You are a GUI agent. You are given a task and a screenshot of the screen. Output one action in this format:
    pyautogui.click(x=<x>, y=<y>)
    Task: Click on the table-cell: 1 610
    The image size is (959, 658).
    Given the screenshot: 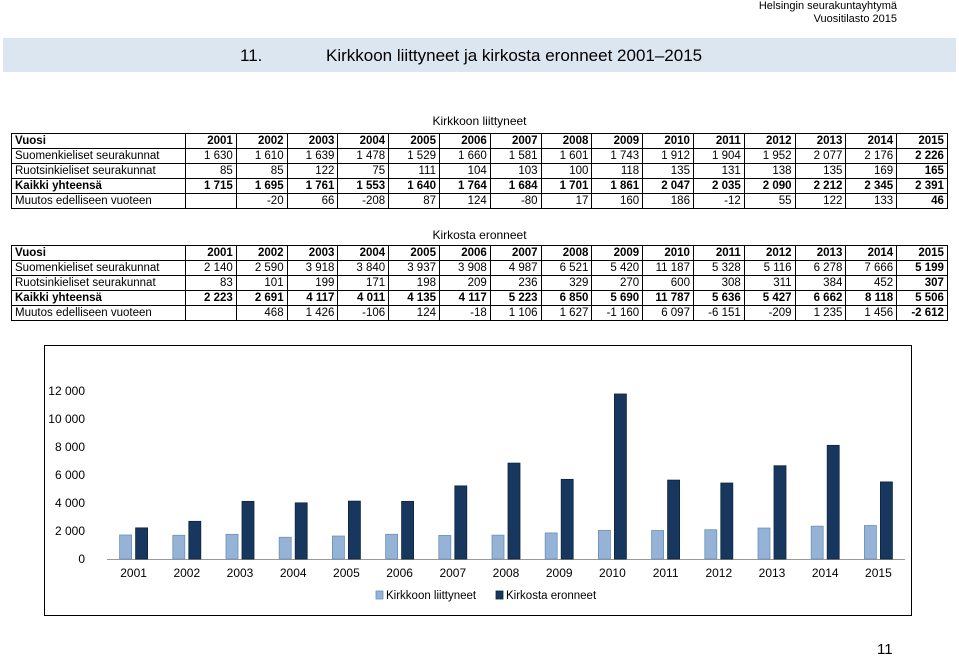 What is the action you would take?
    pyautogui.click(x=261, y=156)
    